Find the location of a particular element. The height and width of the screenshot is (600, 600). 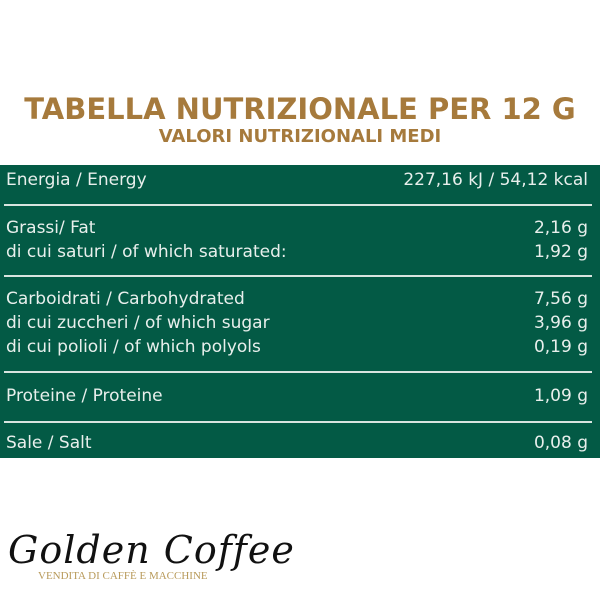

row-value: 2,16 g is located at coordinates (560, 228).